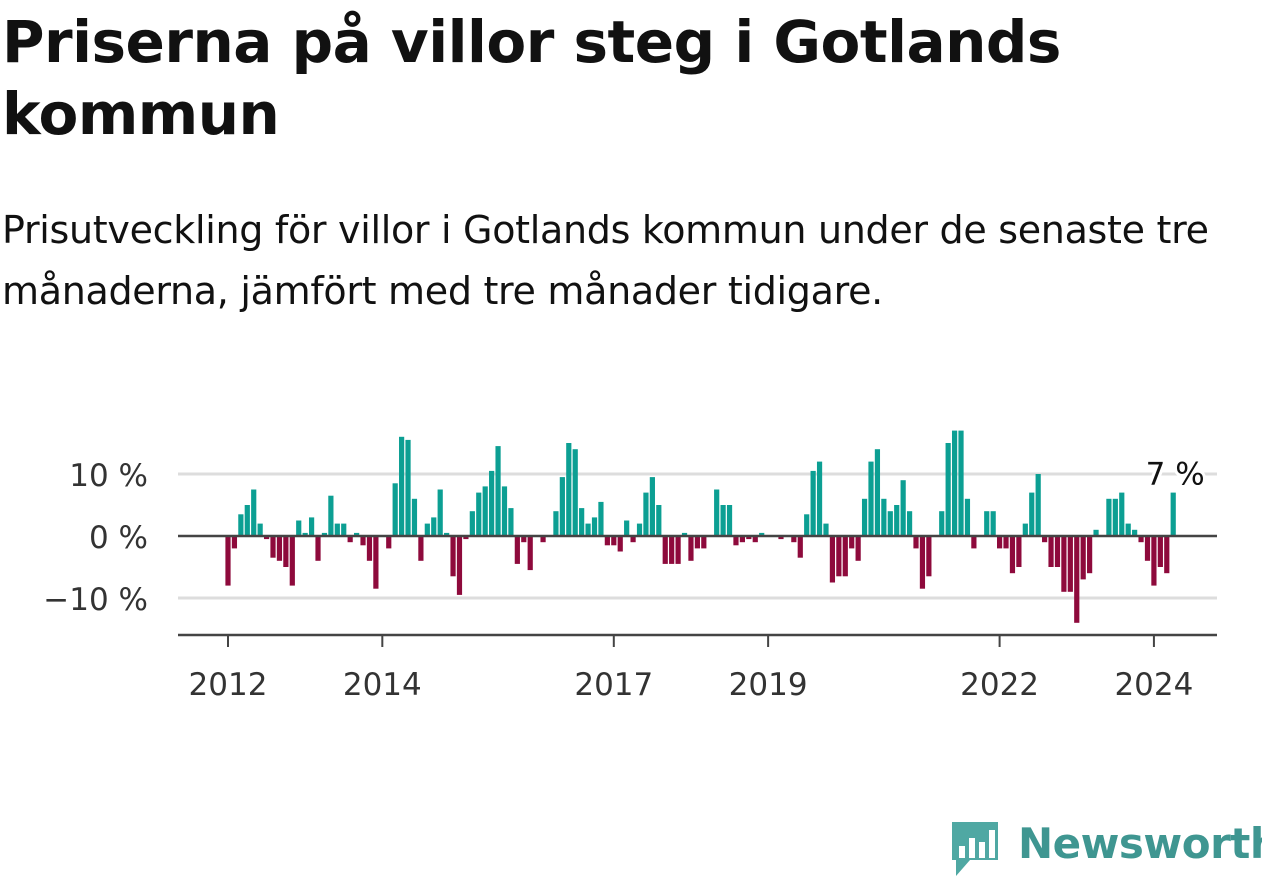 The image size is (1262, 880). What do you see at coordinates (999, 685) in the screenshot?
I see `x-tick-label: 2022` at bounding box center [999, 685].